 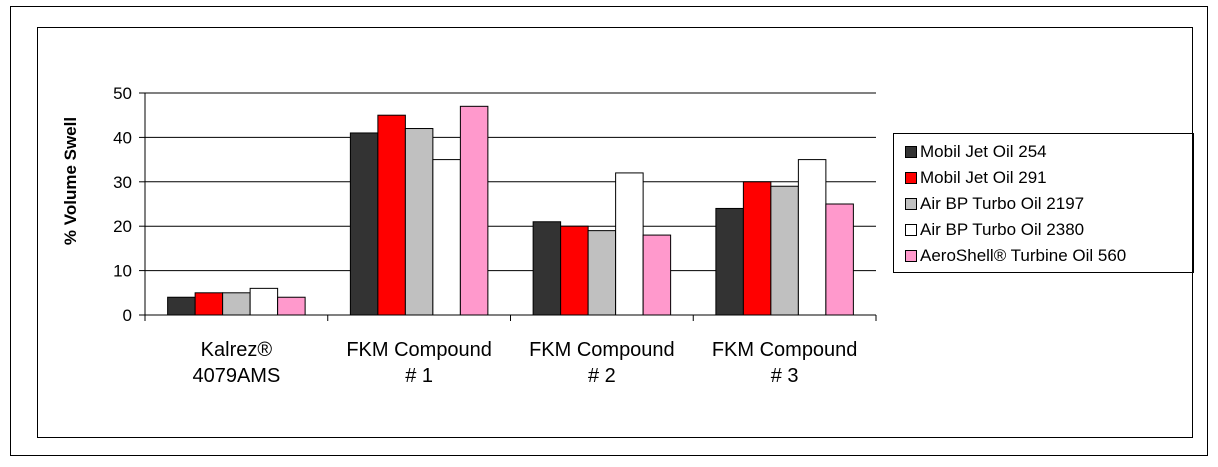 I want to click on legend-item: Air BP Turbo Oil 2197, so click(x=1049, y=204).